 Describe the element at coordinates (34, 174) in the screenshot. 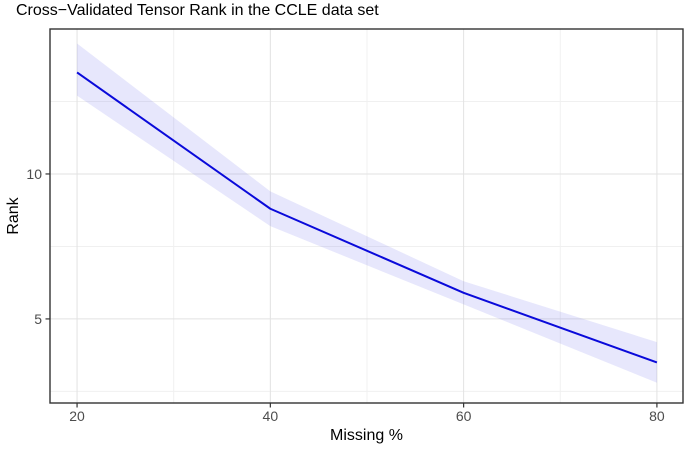

I see `y-tick-label: 10` at that location.